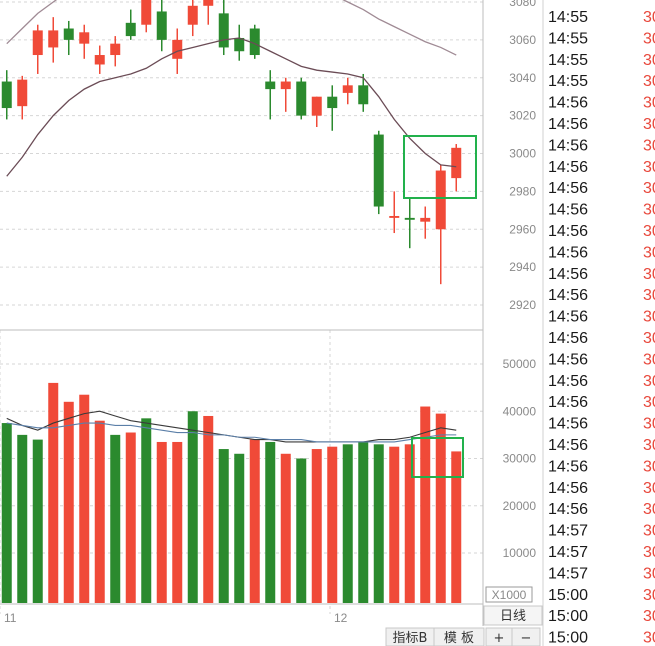  I want to click on trade-time: 14:55, so click(568, 60).